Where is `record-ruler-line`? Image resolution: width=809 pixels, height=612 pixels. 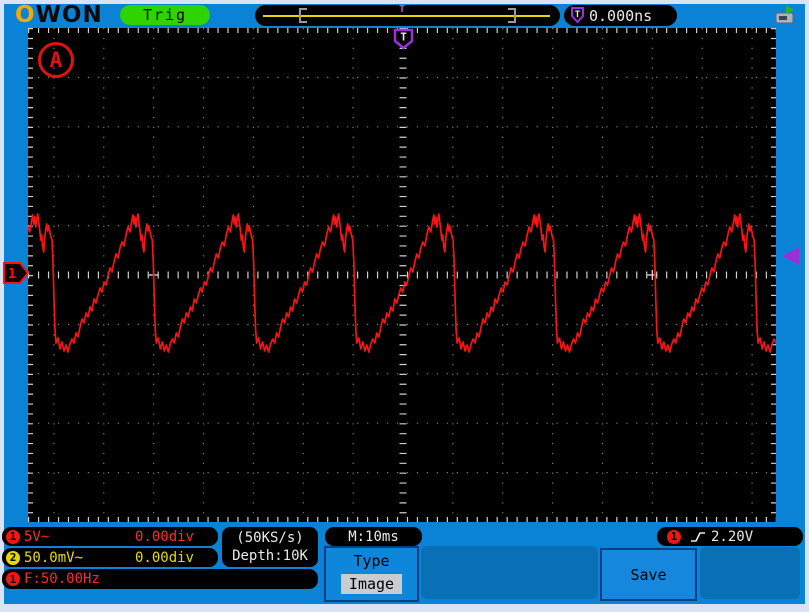 record-ruler-line is located at coordinates (406, 16).